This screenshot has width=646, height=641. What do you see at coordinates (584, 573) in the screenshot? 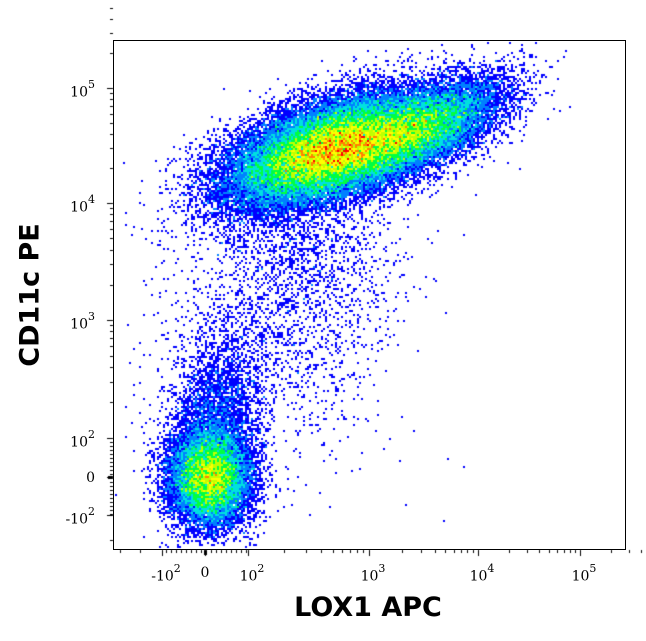
I see `x-tick-label: 10⁵` at bounding box center [584, 573].